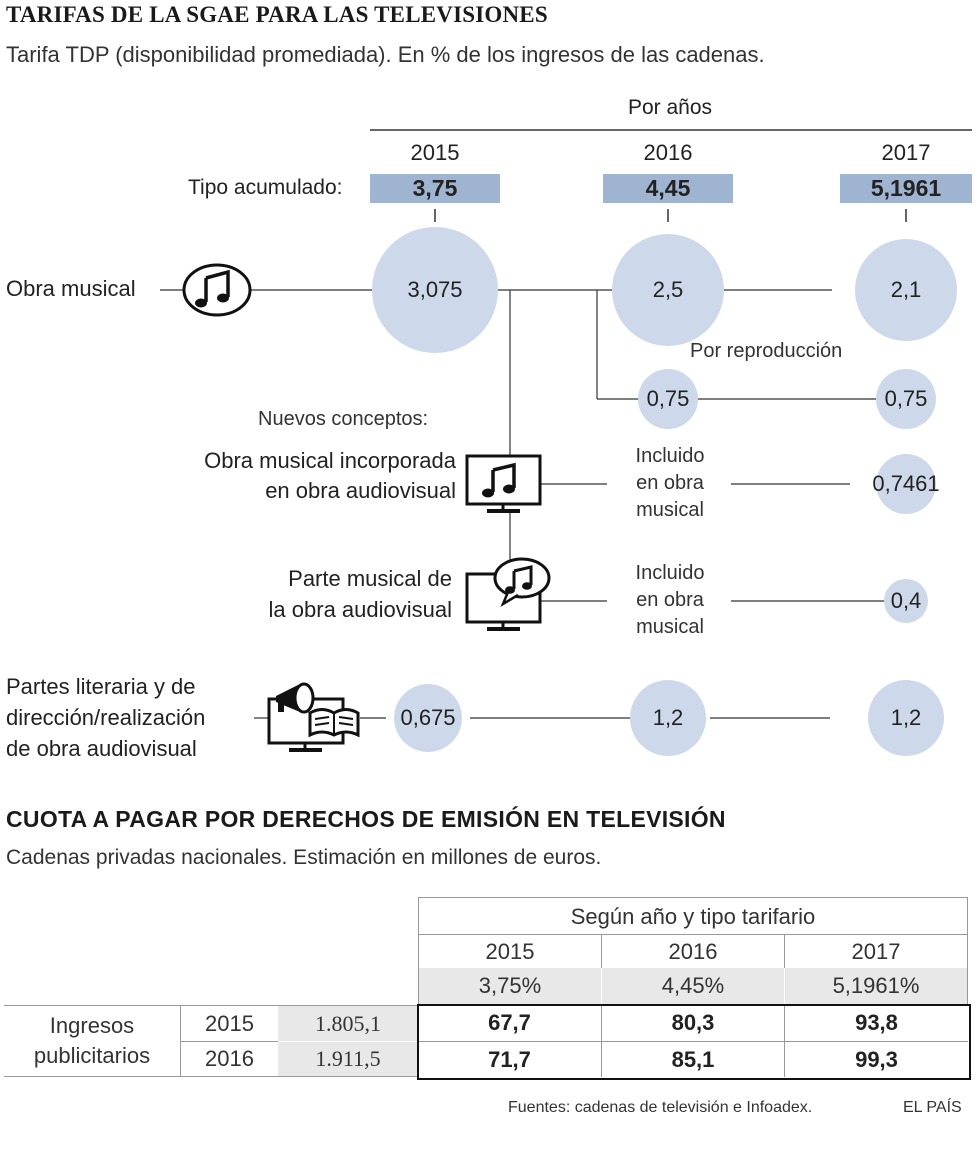  Describe the element at coordinates (509, 986) in the screenshot. I see `table-rate-2015: 3,75%` at that location.